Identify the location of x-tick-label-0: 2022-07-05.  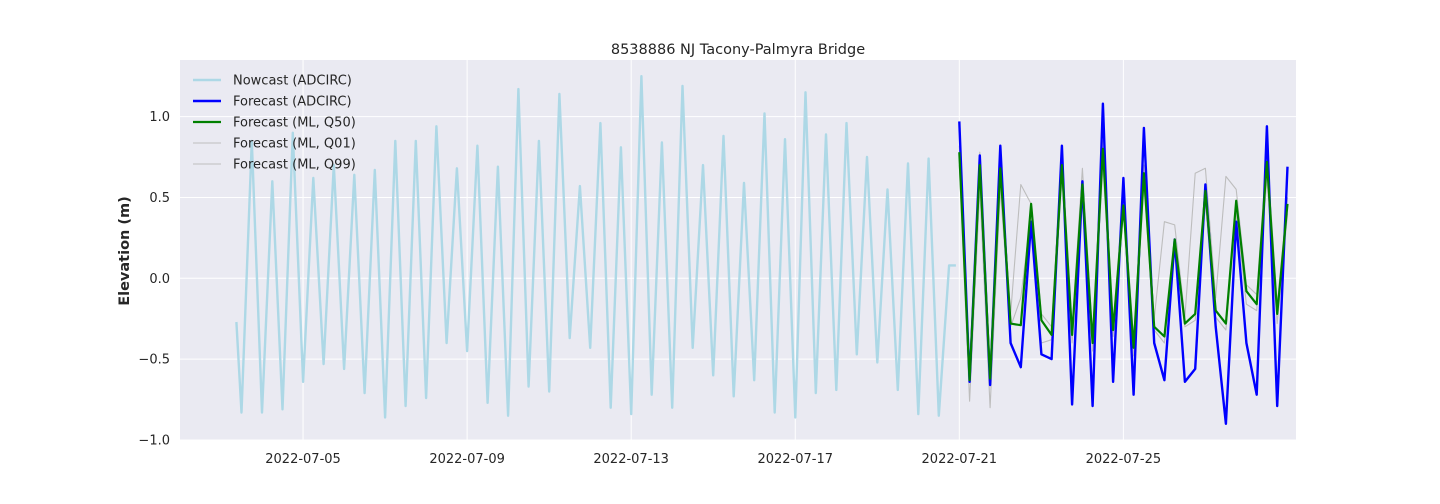
(303, 459).